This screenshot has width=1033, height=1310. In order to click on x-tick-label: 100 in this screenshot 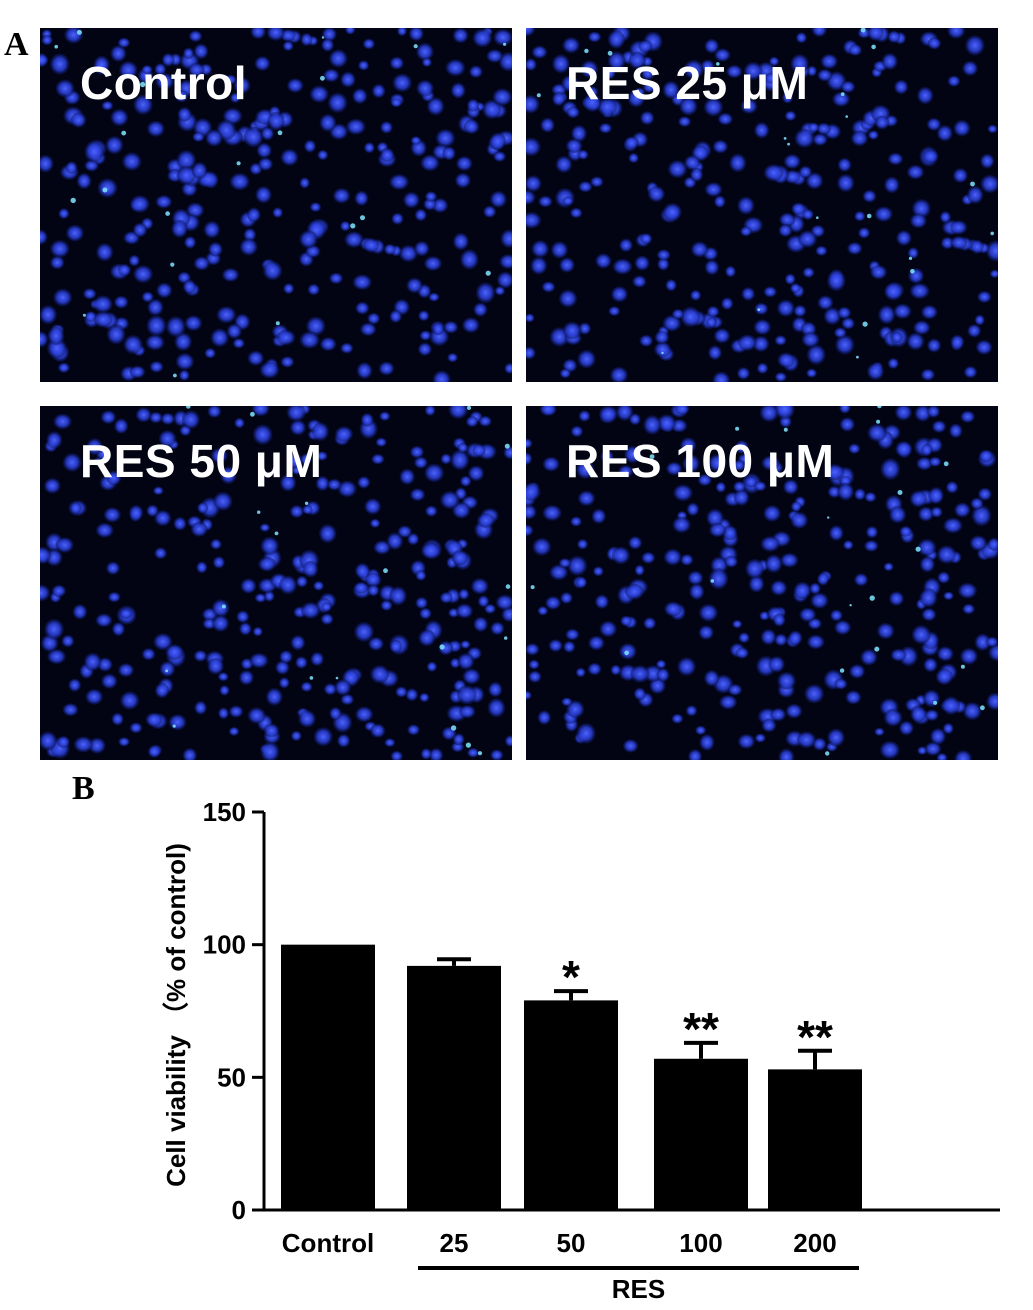, I will do `click(700, 1243)`.